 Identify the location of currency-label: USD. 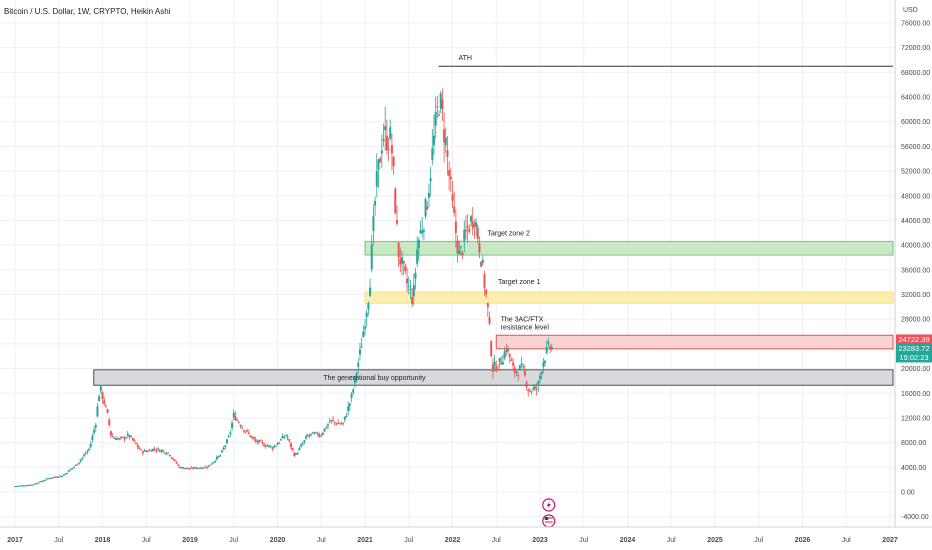
(910, 10).